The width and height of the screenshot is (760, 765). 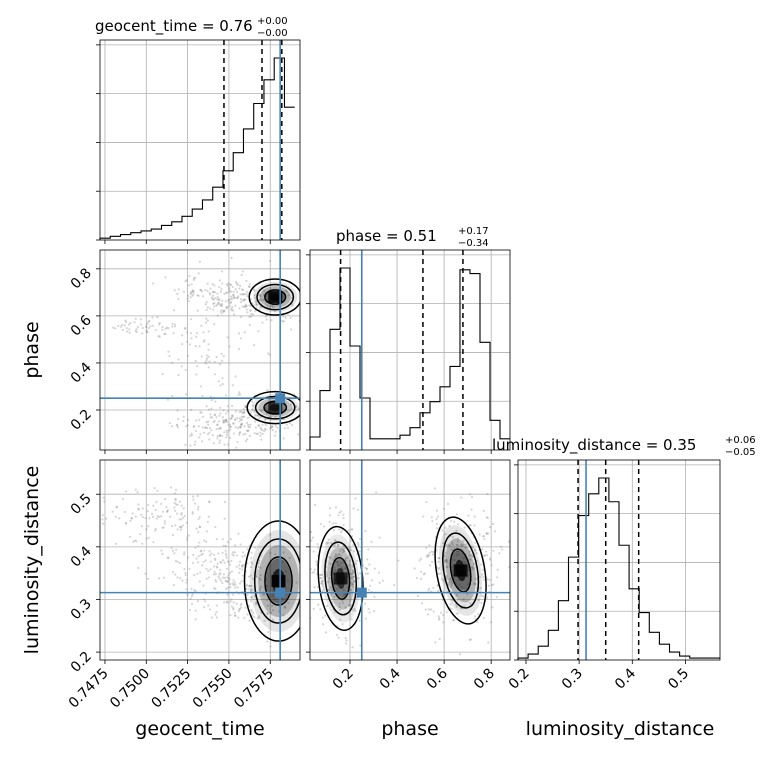 What do you see at coordinates (619, 560) in the screenshot?
I see `panel-frame-luminosity_distance-luminosity_distance` at bounding box center [619, 560].